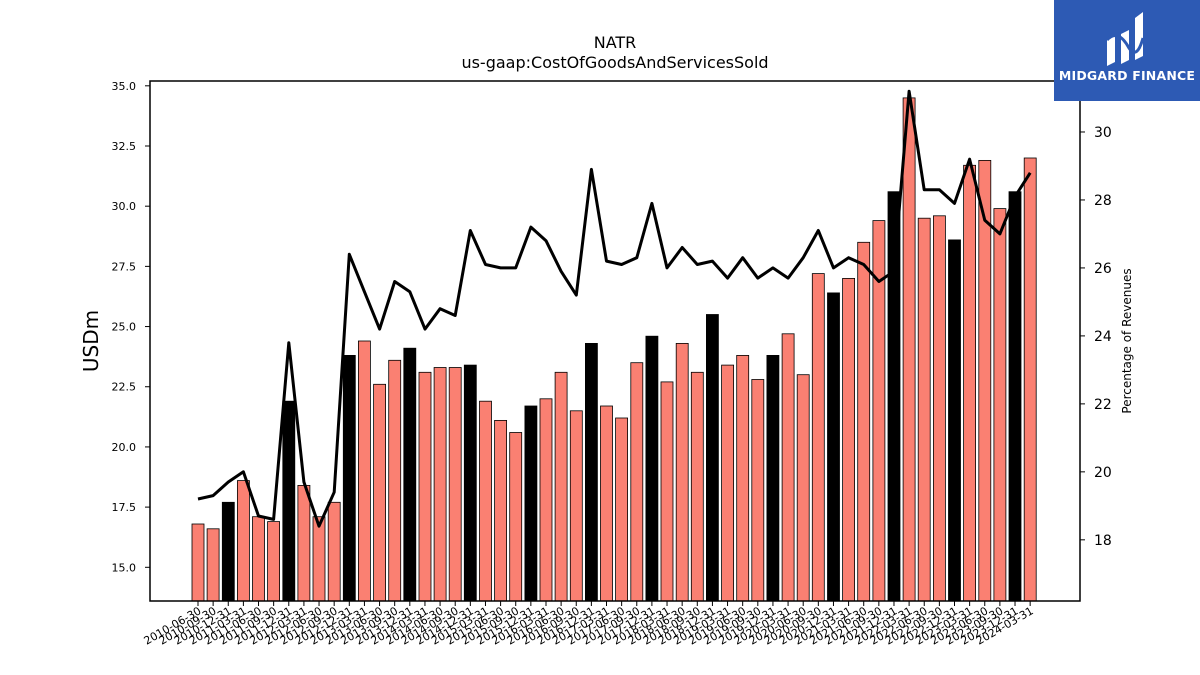  Describe the element at coordinates (124, 507) in the screenshot. I see `y-tick-label: 17.5` at that location.